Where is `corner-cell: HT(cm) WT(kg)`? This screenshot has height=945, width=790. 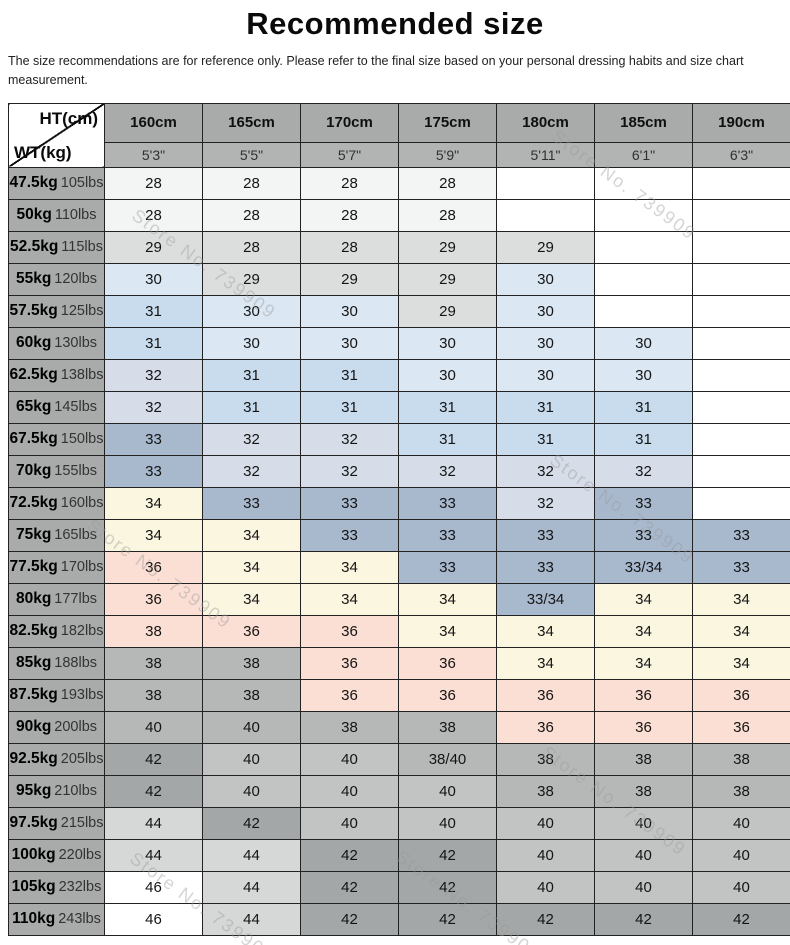
corner-cell: HT(cm) WT(kg) is located at coordinates (56, 135).